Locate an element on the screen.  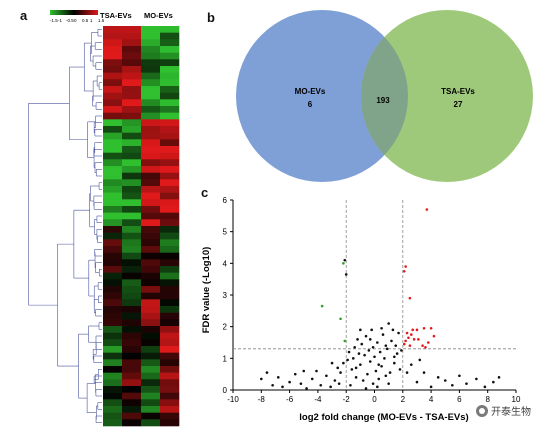
x-tick-label: -10 is located at coordinates (233, 399).